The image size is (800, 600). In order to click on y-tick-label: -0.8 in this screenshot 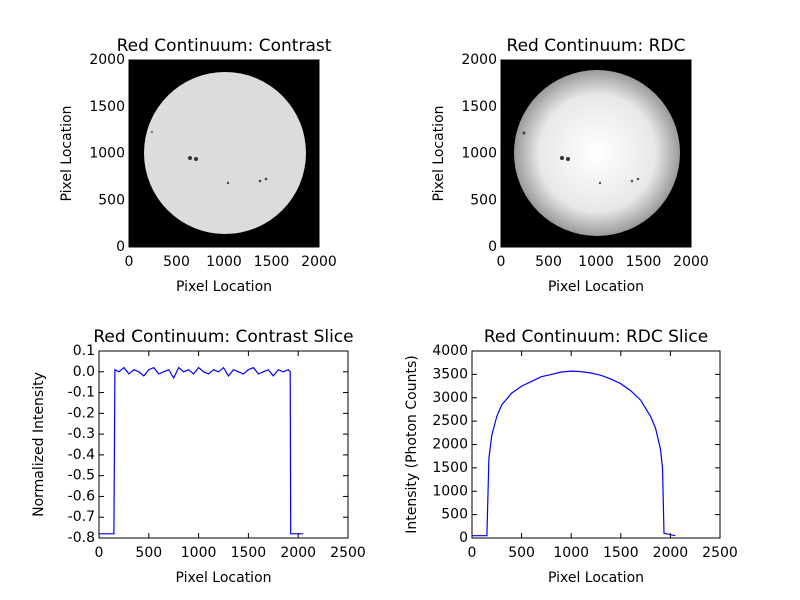, I will do `click(81, 538)`.